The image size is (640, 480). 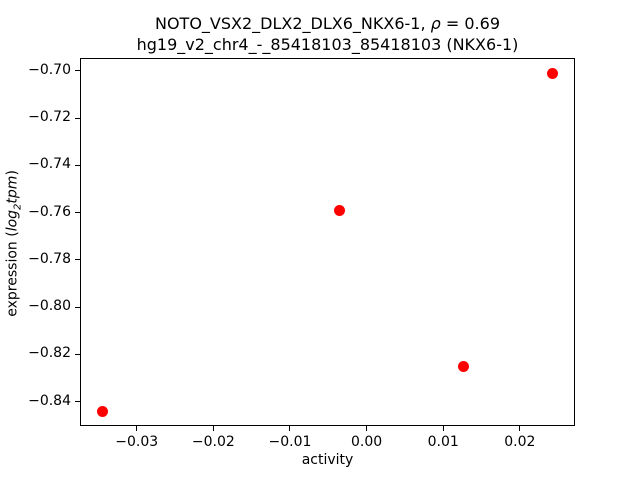 I want to click on title-text: NOTO_VSX2_DLX2_DLX6_NKX6-1,, so click(x=292, y=23).